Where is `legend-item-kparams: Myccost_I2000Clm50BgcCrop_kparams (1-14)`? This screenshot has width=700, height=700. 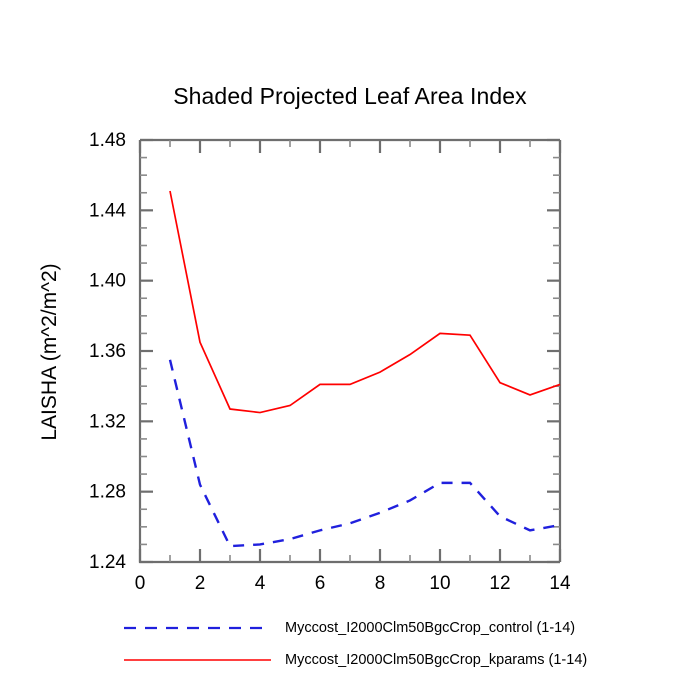
legend-item-kparams: Myccost_I2000Clm50BgcCrop_kparams (1-14) is located at coordinates (380, 660).